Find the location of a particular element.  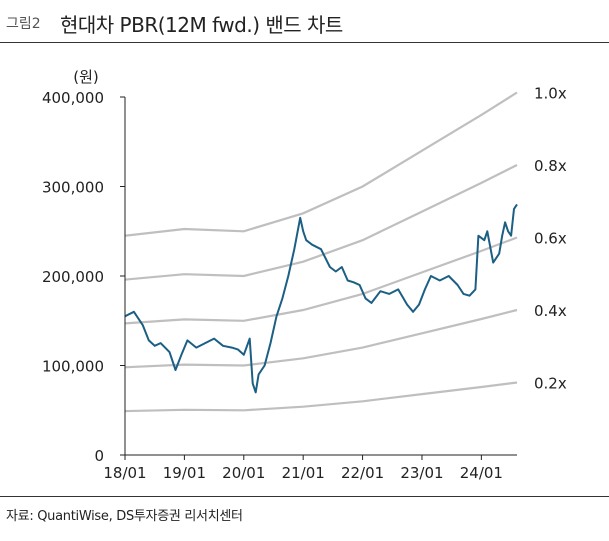

x-tick-label: 24/01 is located at coordinates (481, 473).